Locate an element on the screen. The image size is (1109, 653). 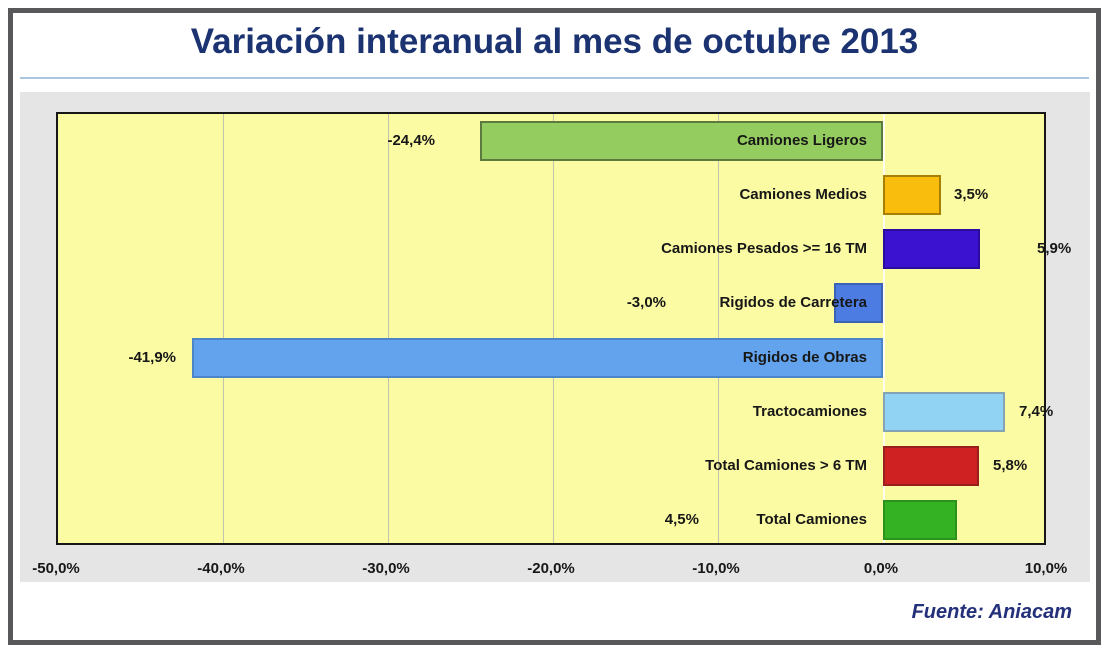
value-label: -3,0% is located at coordinates (646, 303).